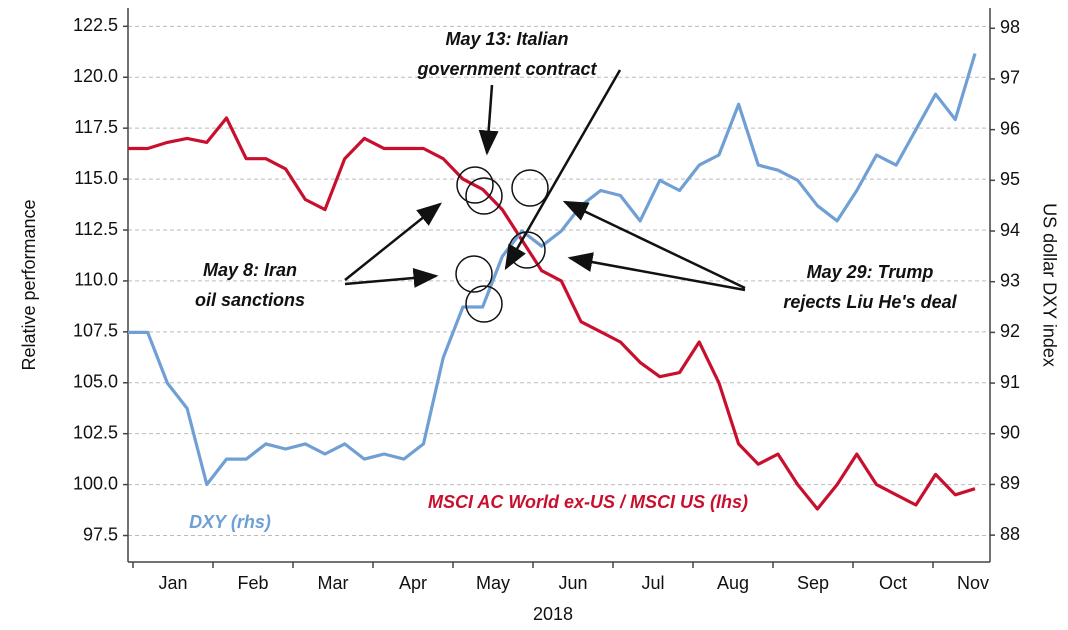 The height and width of the screenshot is (630, 1068). Describe the element at coordinates (1010, 483) in the screenshot. I see `y2-tick-label: 89` at that location.